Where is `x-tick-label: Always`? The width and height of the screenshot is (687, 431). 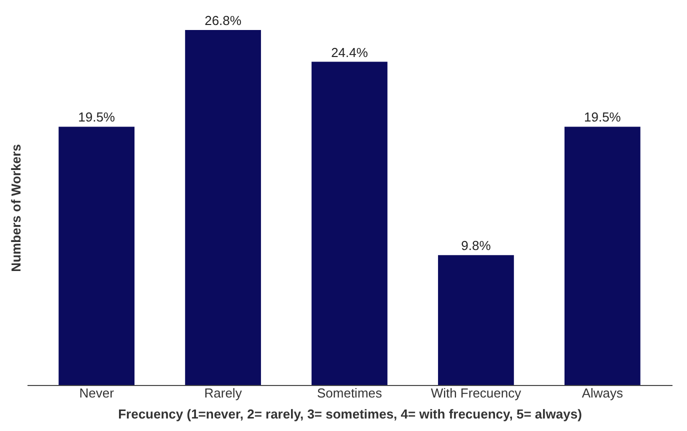
x-tick-label: Always is located at coordinates (603, 393).